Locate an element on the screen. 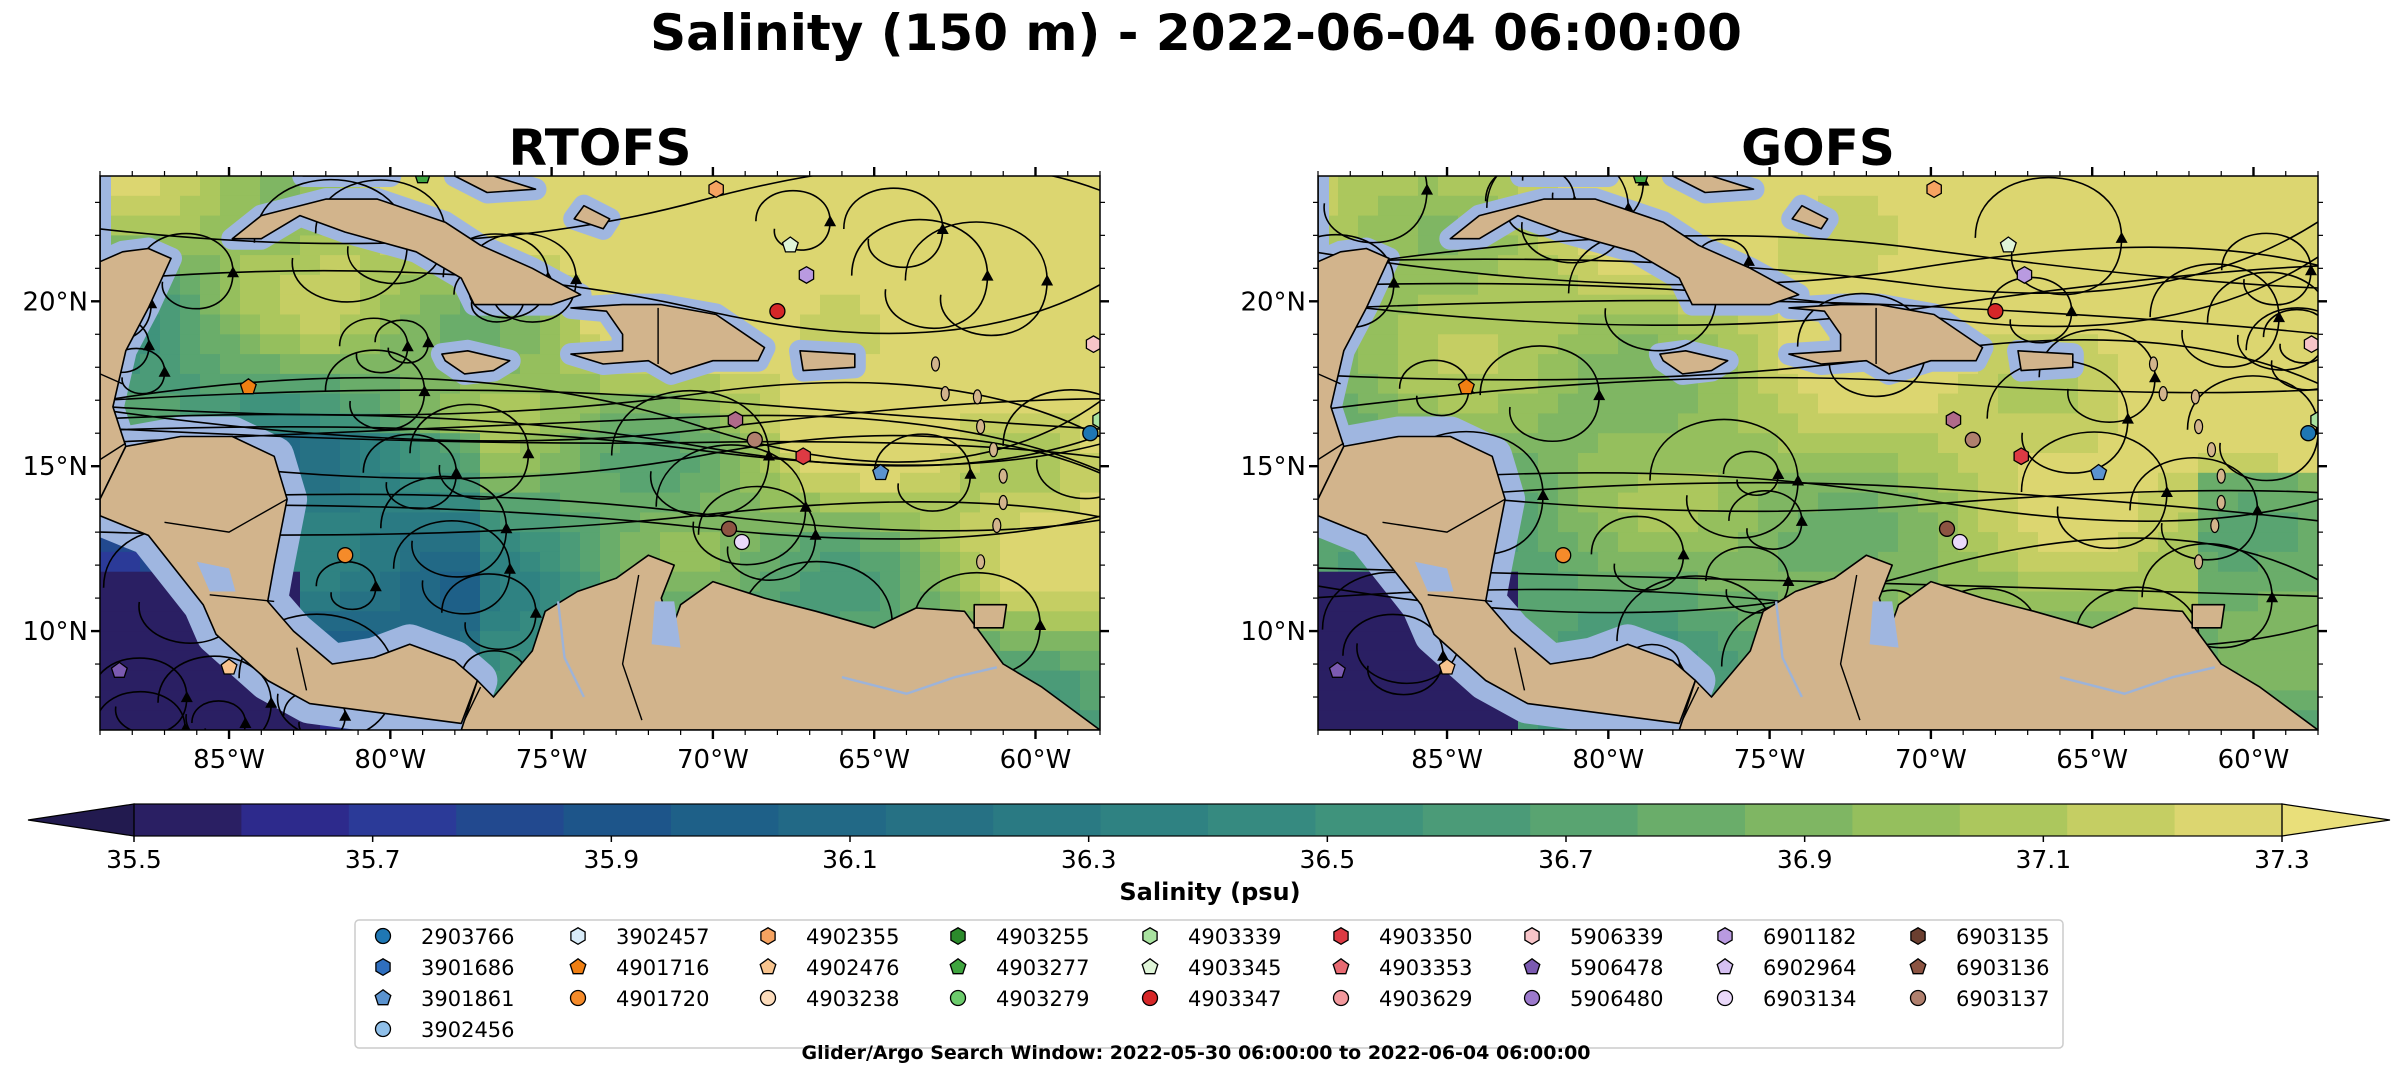 The height and width of the screenshot is (1076, 2404). legend-label: 4901720 is located at coordinates (663, 999).